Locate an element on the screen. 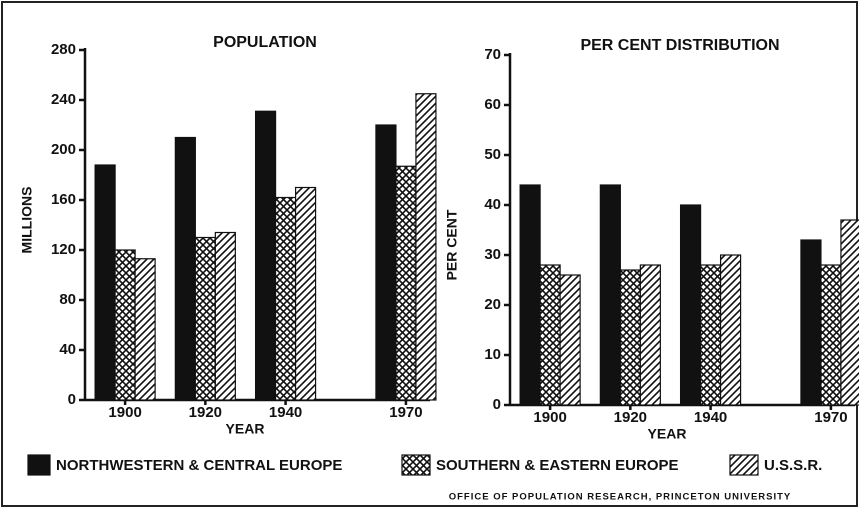 The width and height of the screenshot is (859, 508). y-tick-label: 80 is located at coordinates (67, 299).